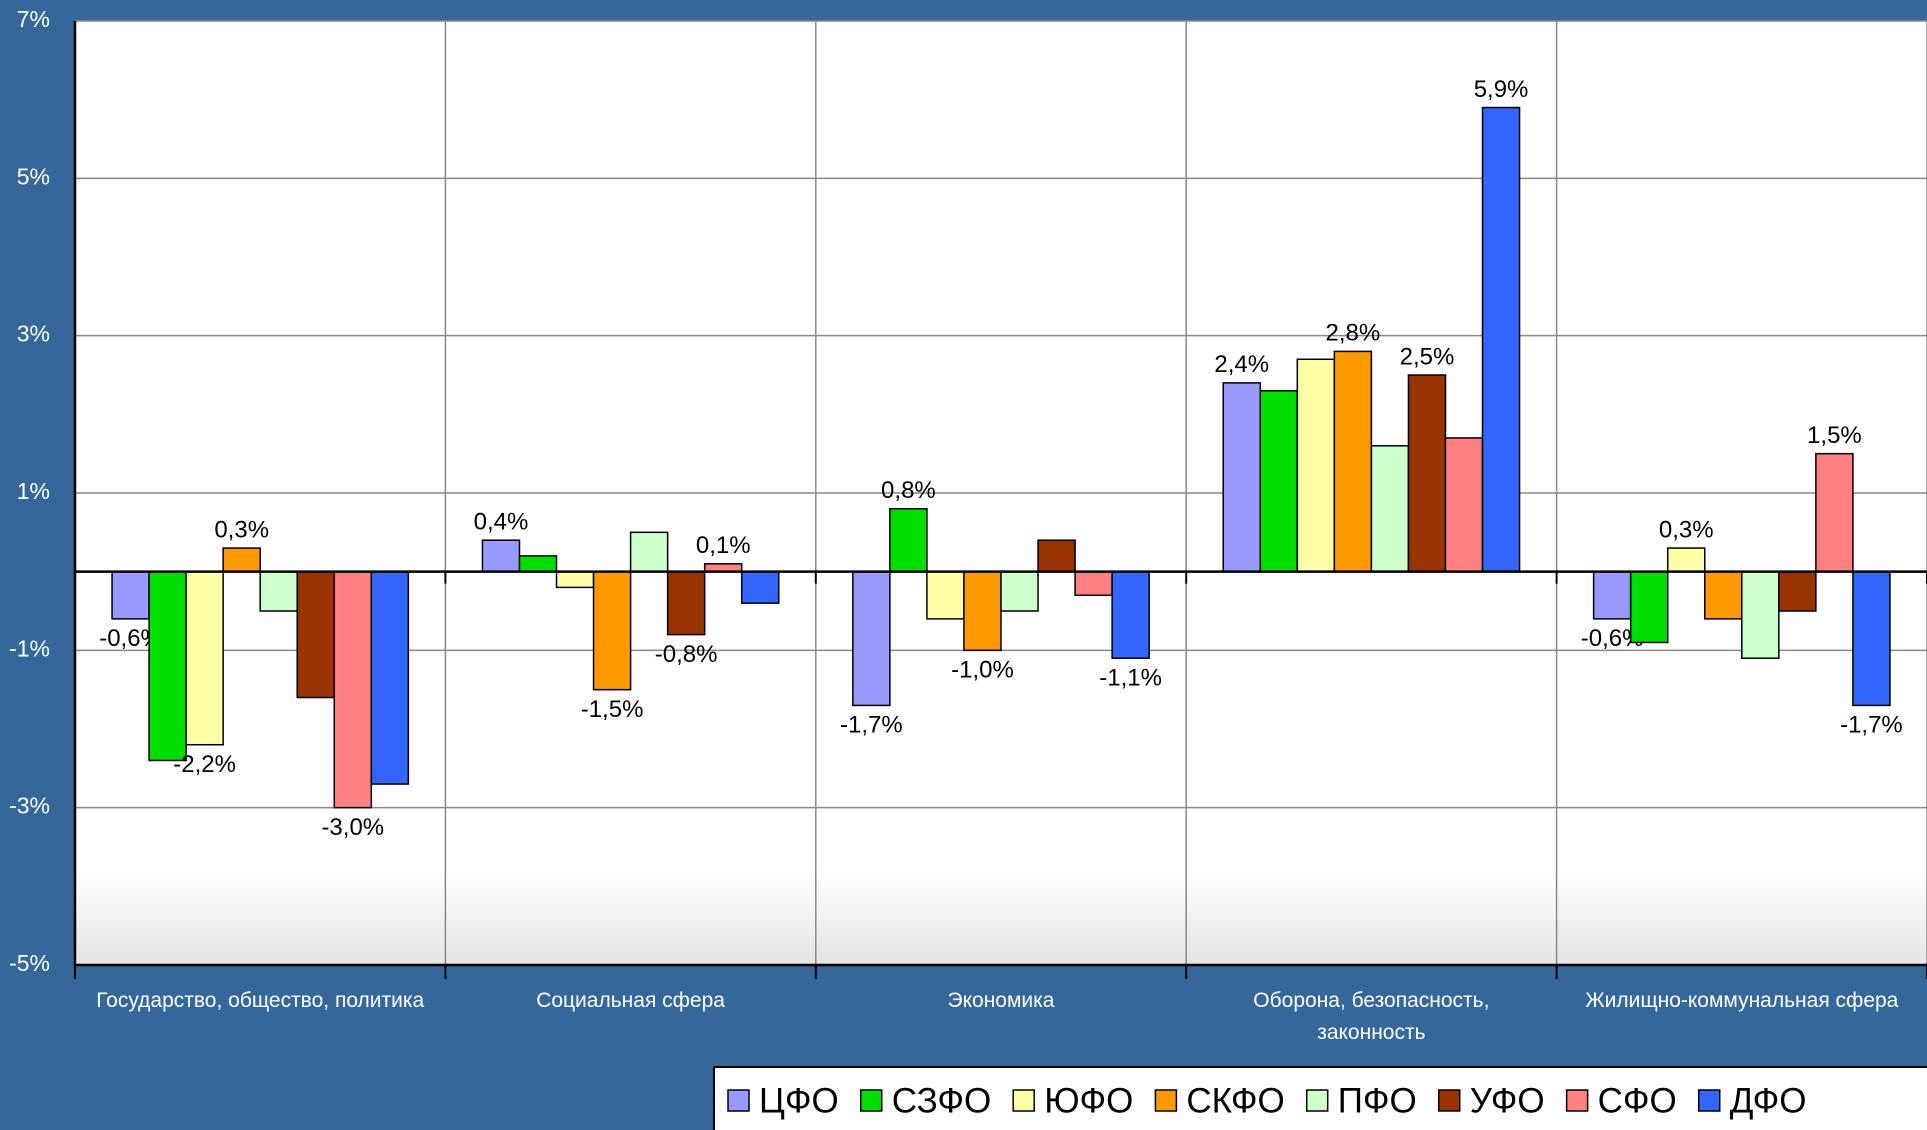 This screenshot has height=1130, width=1927. I want to click on value-label: 1,5%, so click(1834, 435).